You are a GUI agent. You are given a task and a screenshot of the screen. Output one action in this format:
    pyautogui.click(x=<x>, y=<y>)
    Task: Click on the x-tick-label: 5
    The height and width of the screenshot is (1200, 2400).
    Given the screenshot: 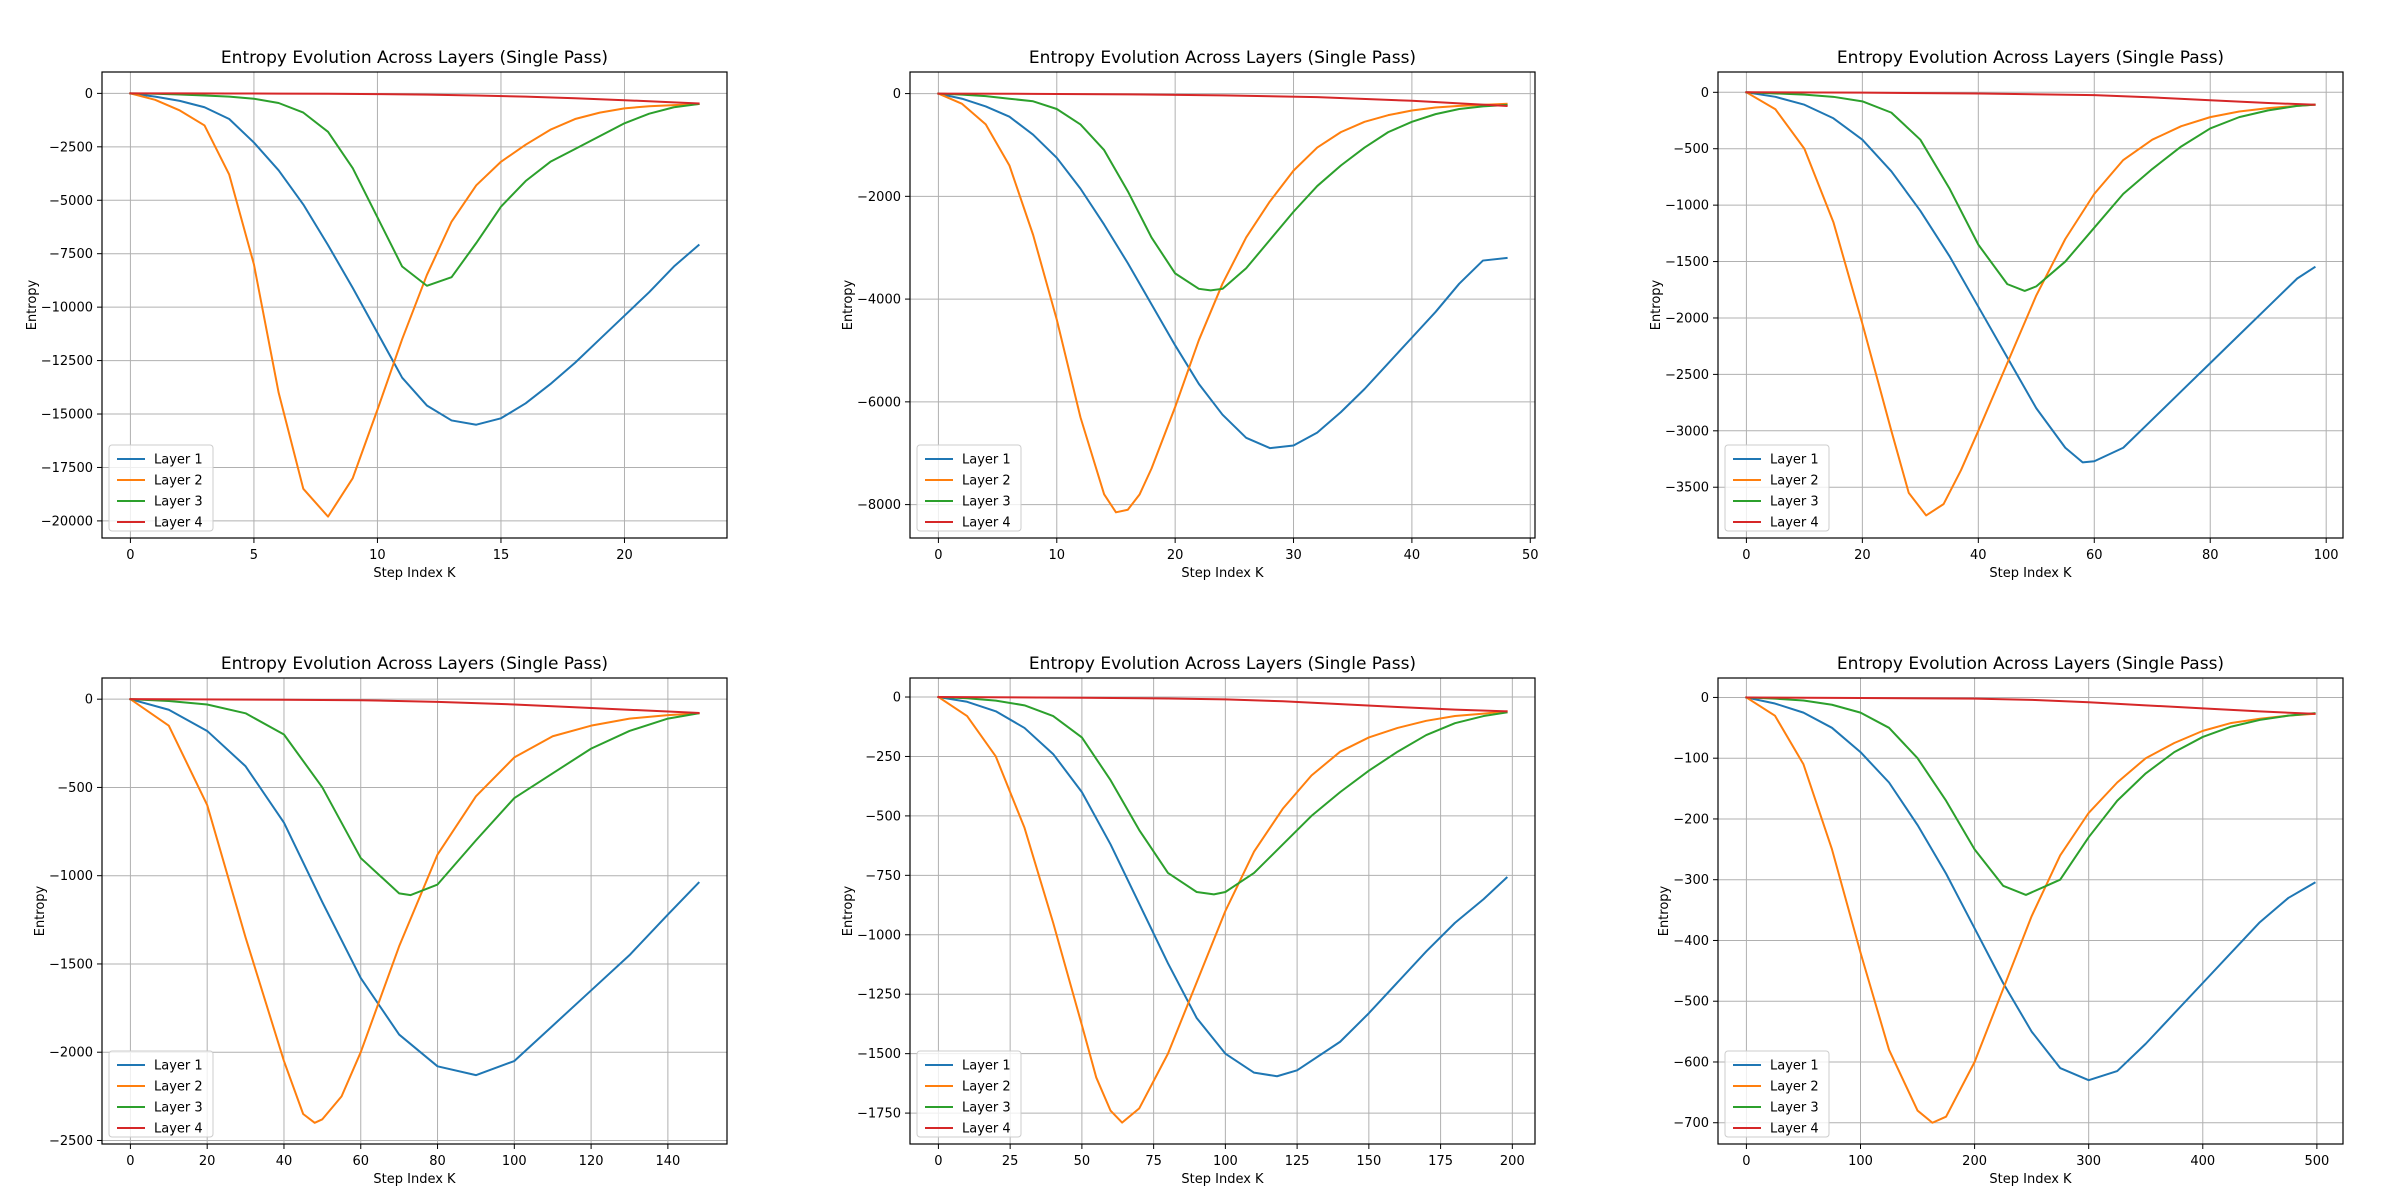 What is the action you would take?
    pyautogui.click(x=254, y=555)
    